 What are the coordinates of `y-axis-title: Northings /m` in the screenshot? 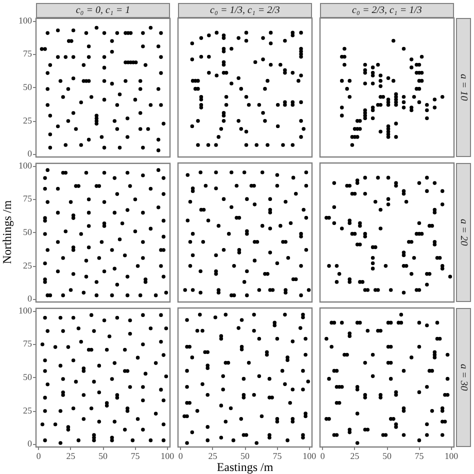 It's located at (7, 233).